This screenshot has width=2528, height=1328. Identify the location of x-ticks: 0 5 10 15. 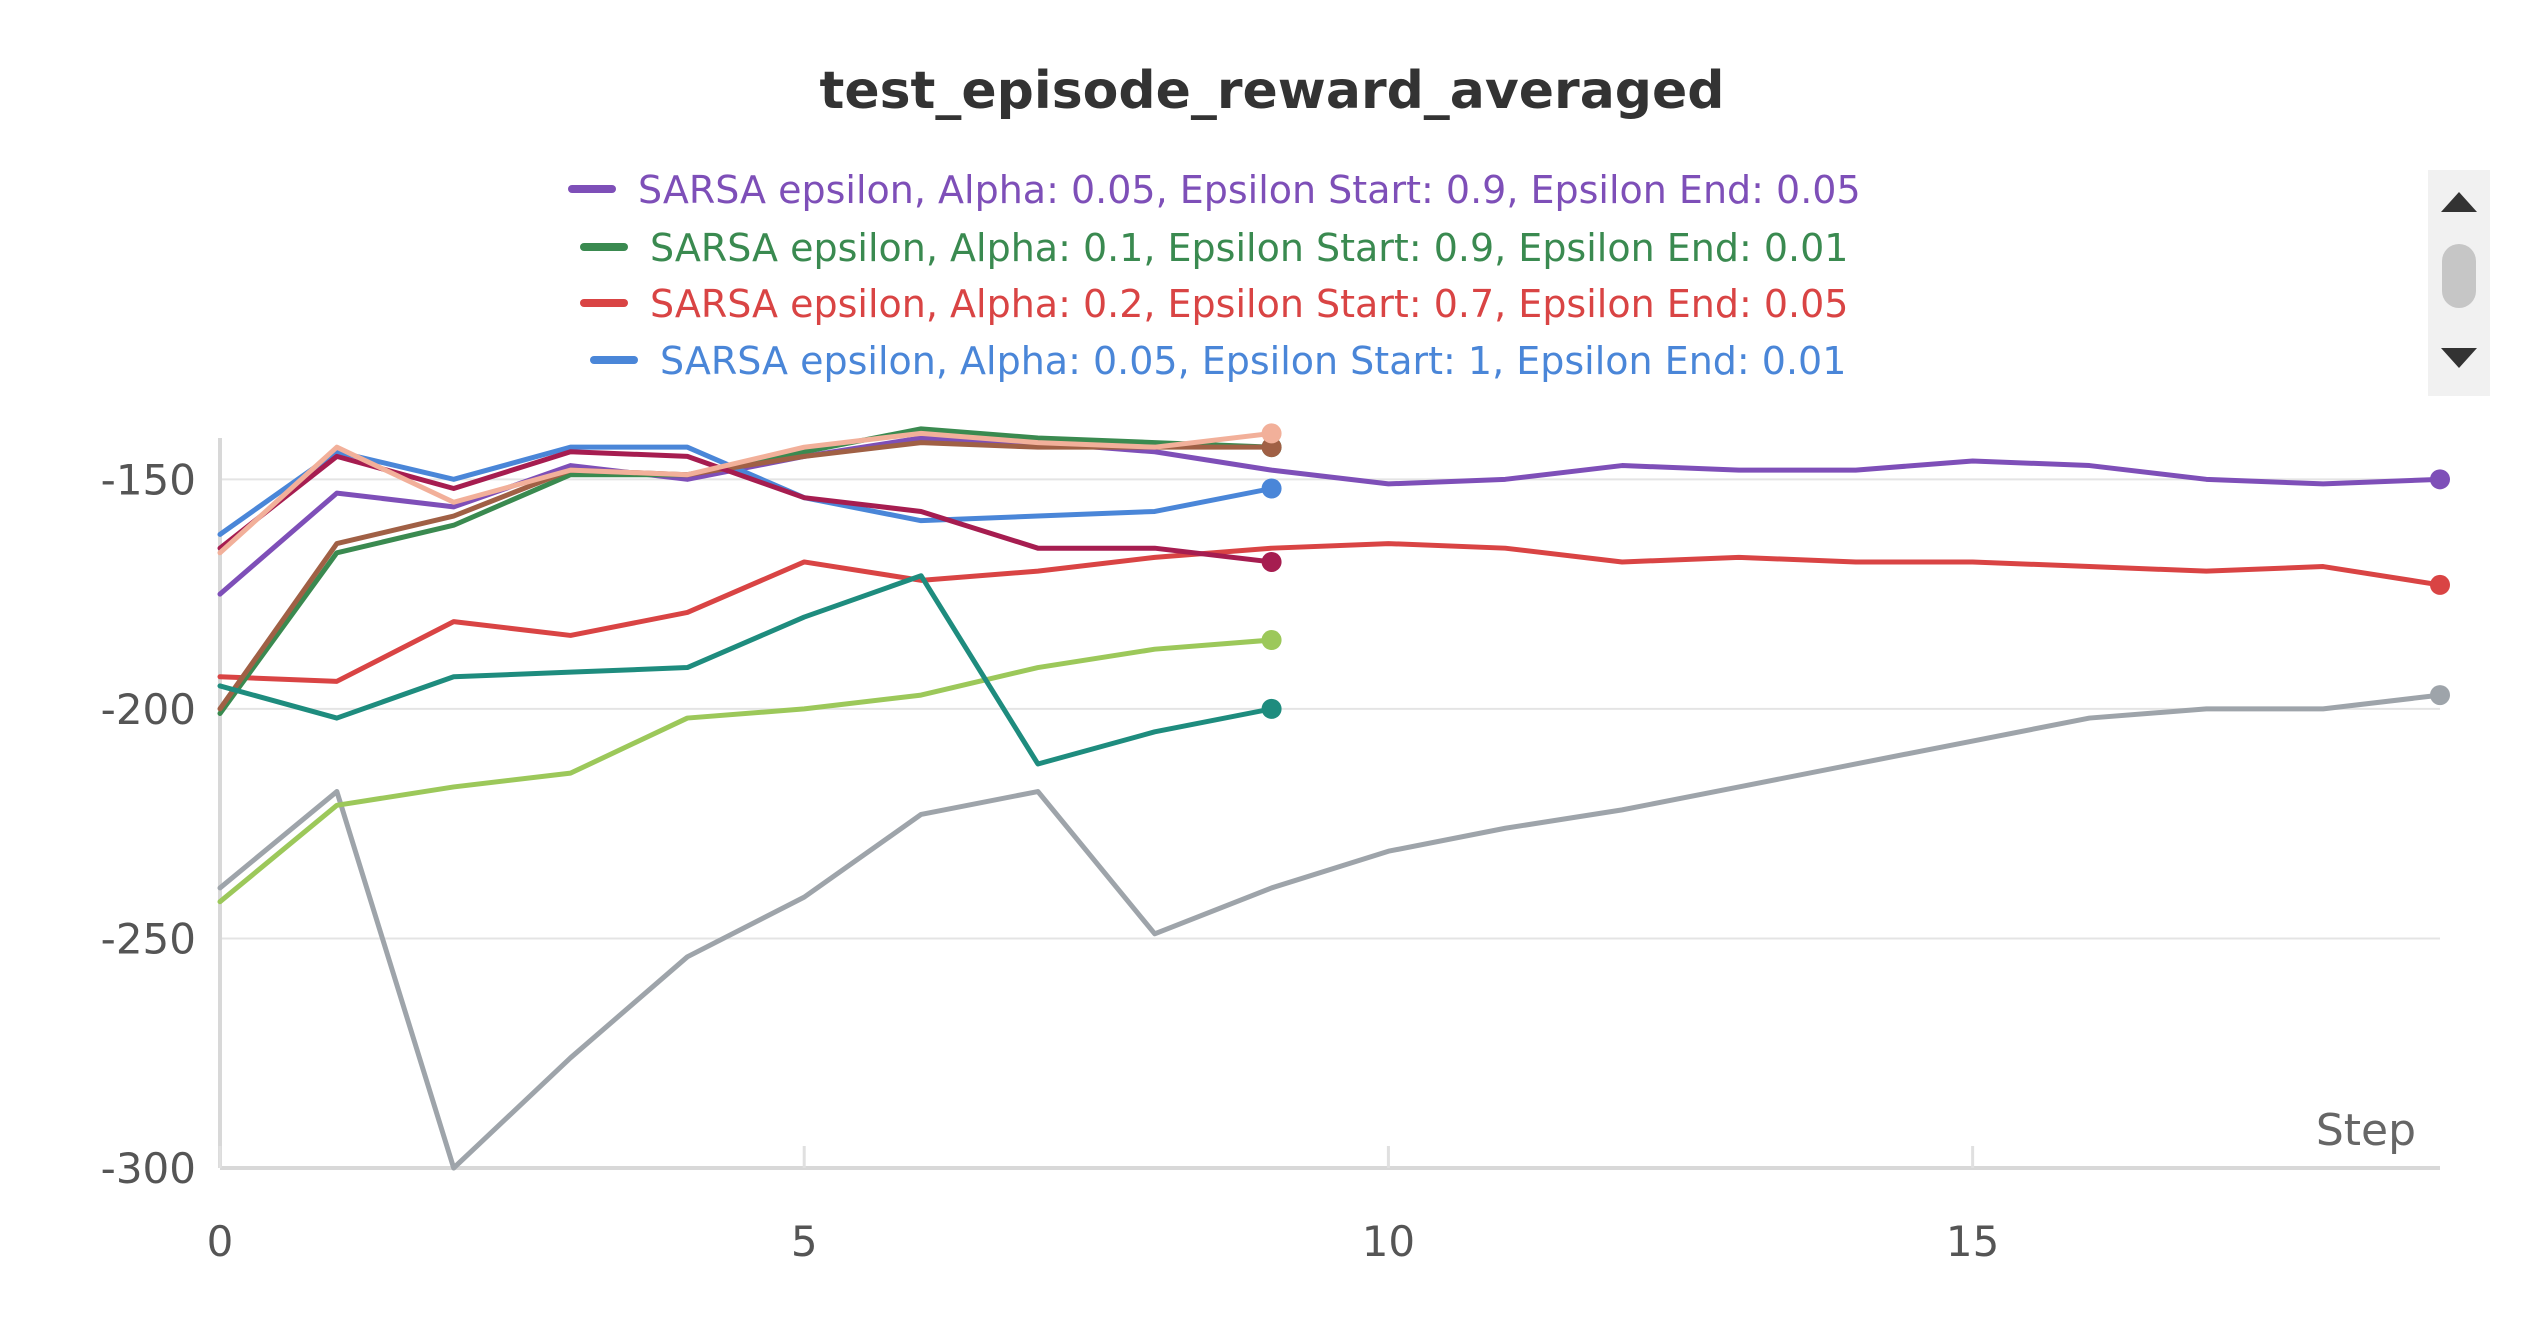
(1103, 1206).